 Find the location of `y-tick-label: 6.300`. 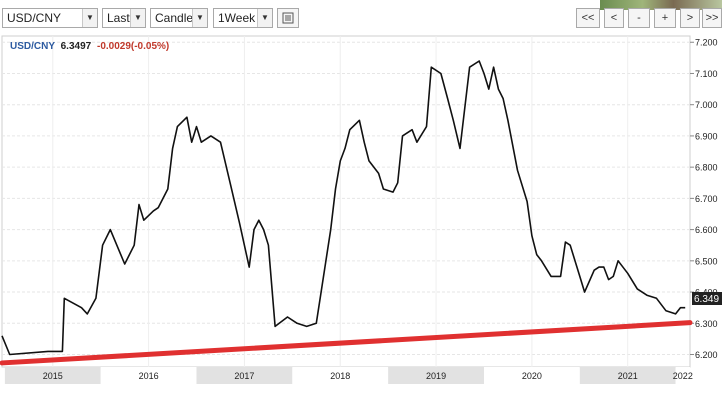

y-tick-label: 6.300 is located at coordinates (706, 324).